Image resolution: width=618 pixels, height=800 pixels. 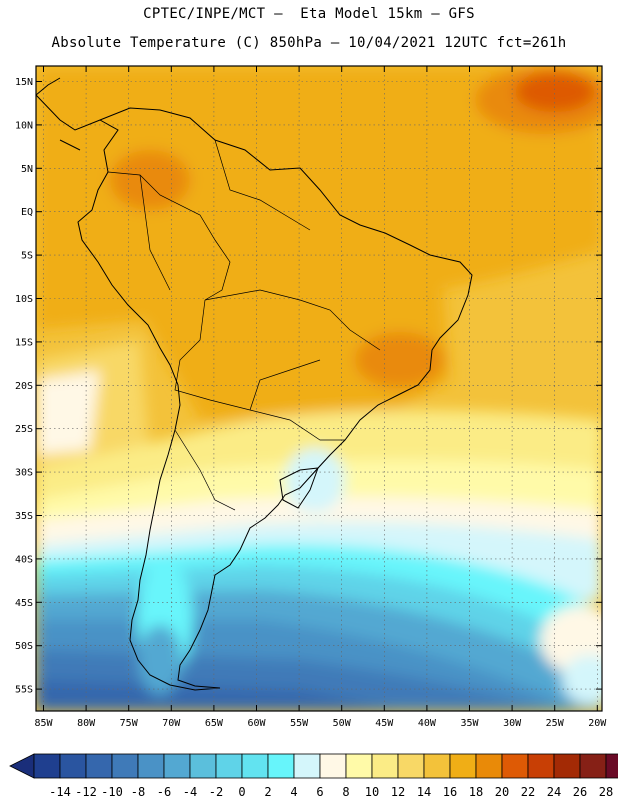 What do you see at coordinates (502, 792) in the screenshot?
I see `colorbar-label: 20` at bounding box center [502, 792].